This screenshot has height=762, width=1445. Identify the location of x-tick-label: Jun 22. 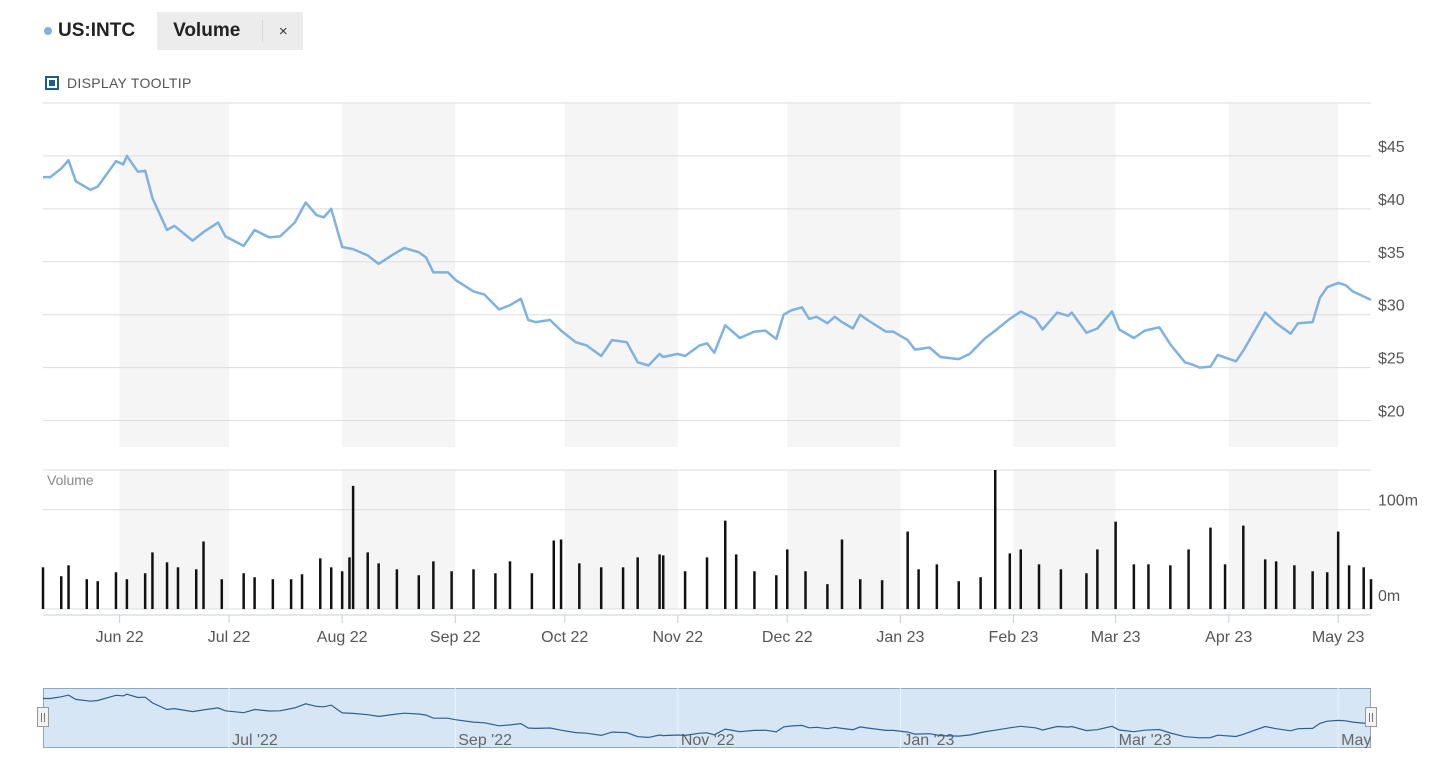
(120, 637).